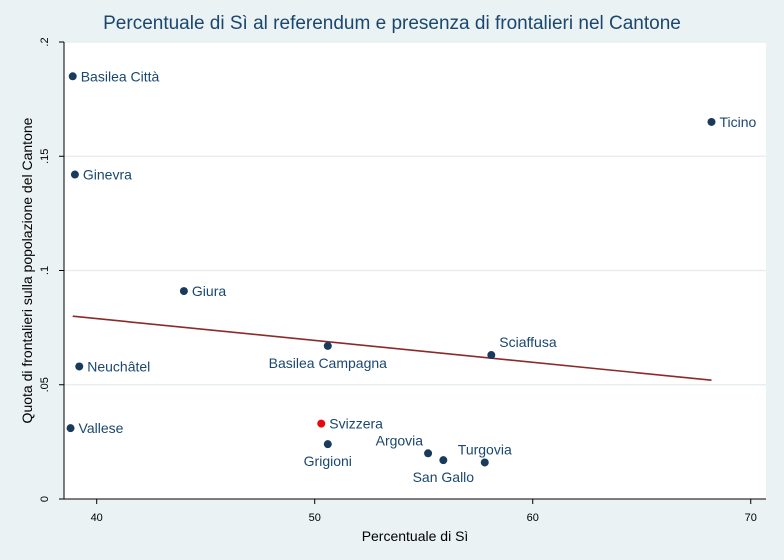  Describe the element at coordinates (118, 366) in the screenshot. I see `point-label: Neuchâtel` at that location.